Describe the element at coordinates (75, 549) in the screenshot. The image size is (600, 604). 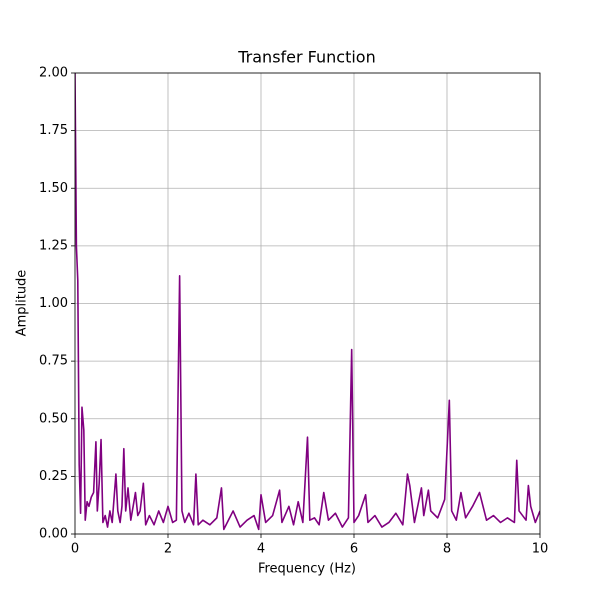
I see `x-tick-label: 0` at that location.